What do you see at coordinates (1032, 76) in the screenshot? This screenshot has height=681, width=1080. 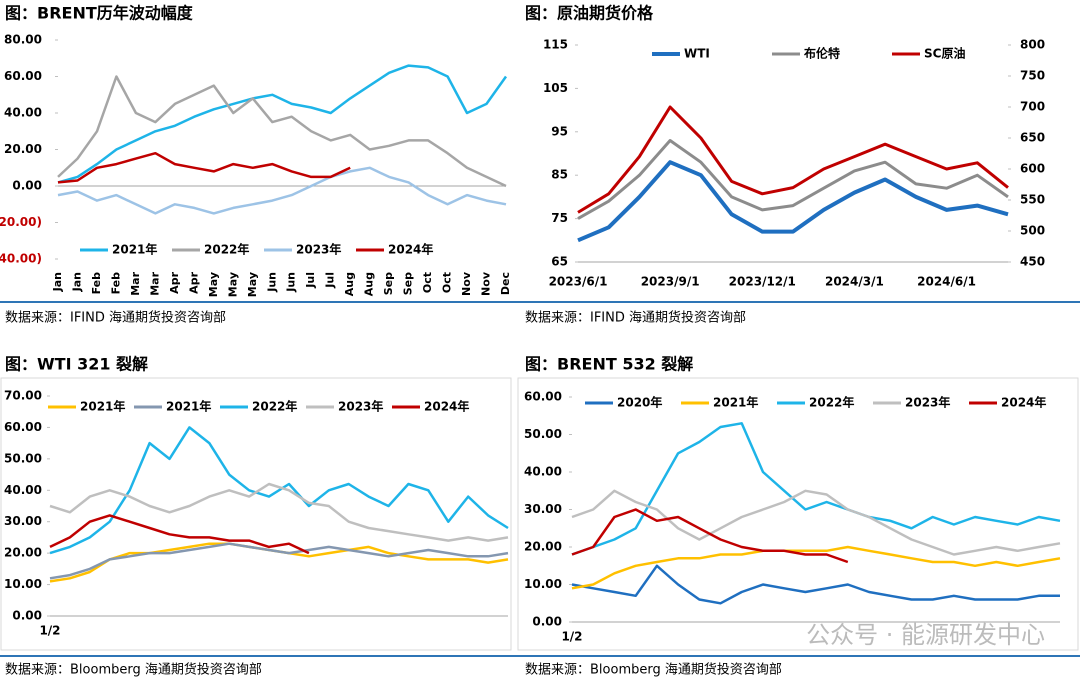 I see `y2-tick-label: 750` at bounding box center [1032, 76].